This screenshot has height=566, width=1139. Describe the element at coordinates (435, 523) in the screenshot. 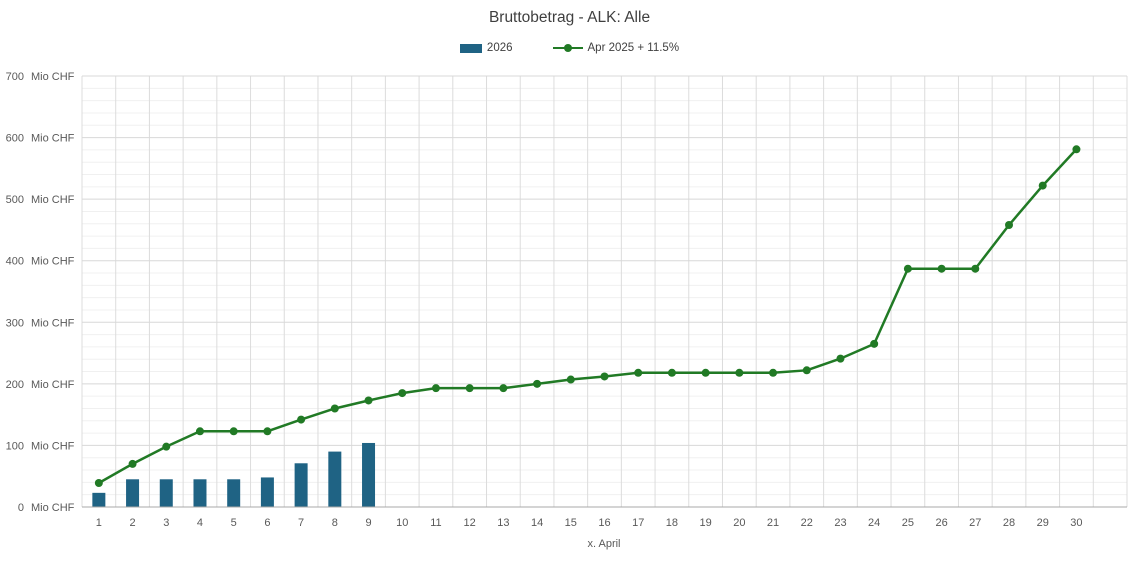

I see `x-tick-label-11: 11` at that location.